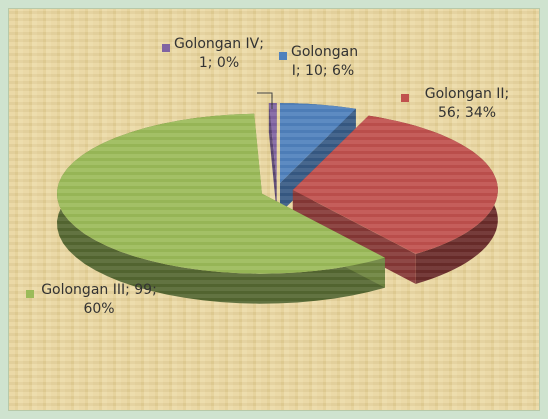 This screenshot has height=419, width=548. I want to click on leader-line, so click(265, 100).